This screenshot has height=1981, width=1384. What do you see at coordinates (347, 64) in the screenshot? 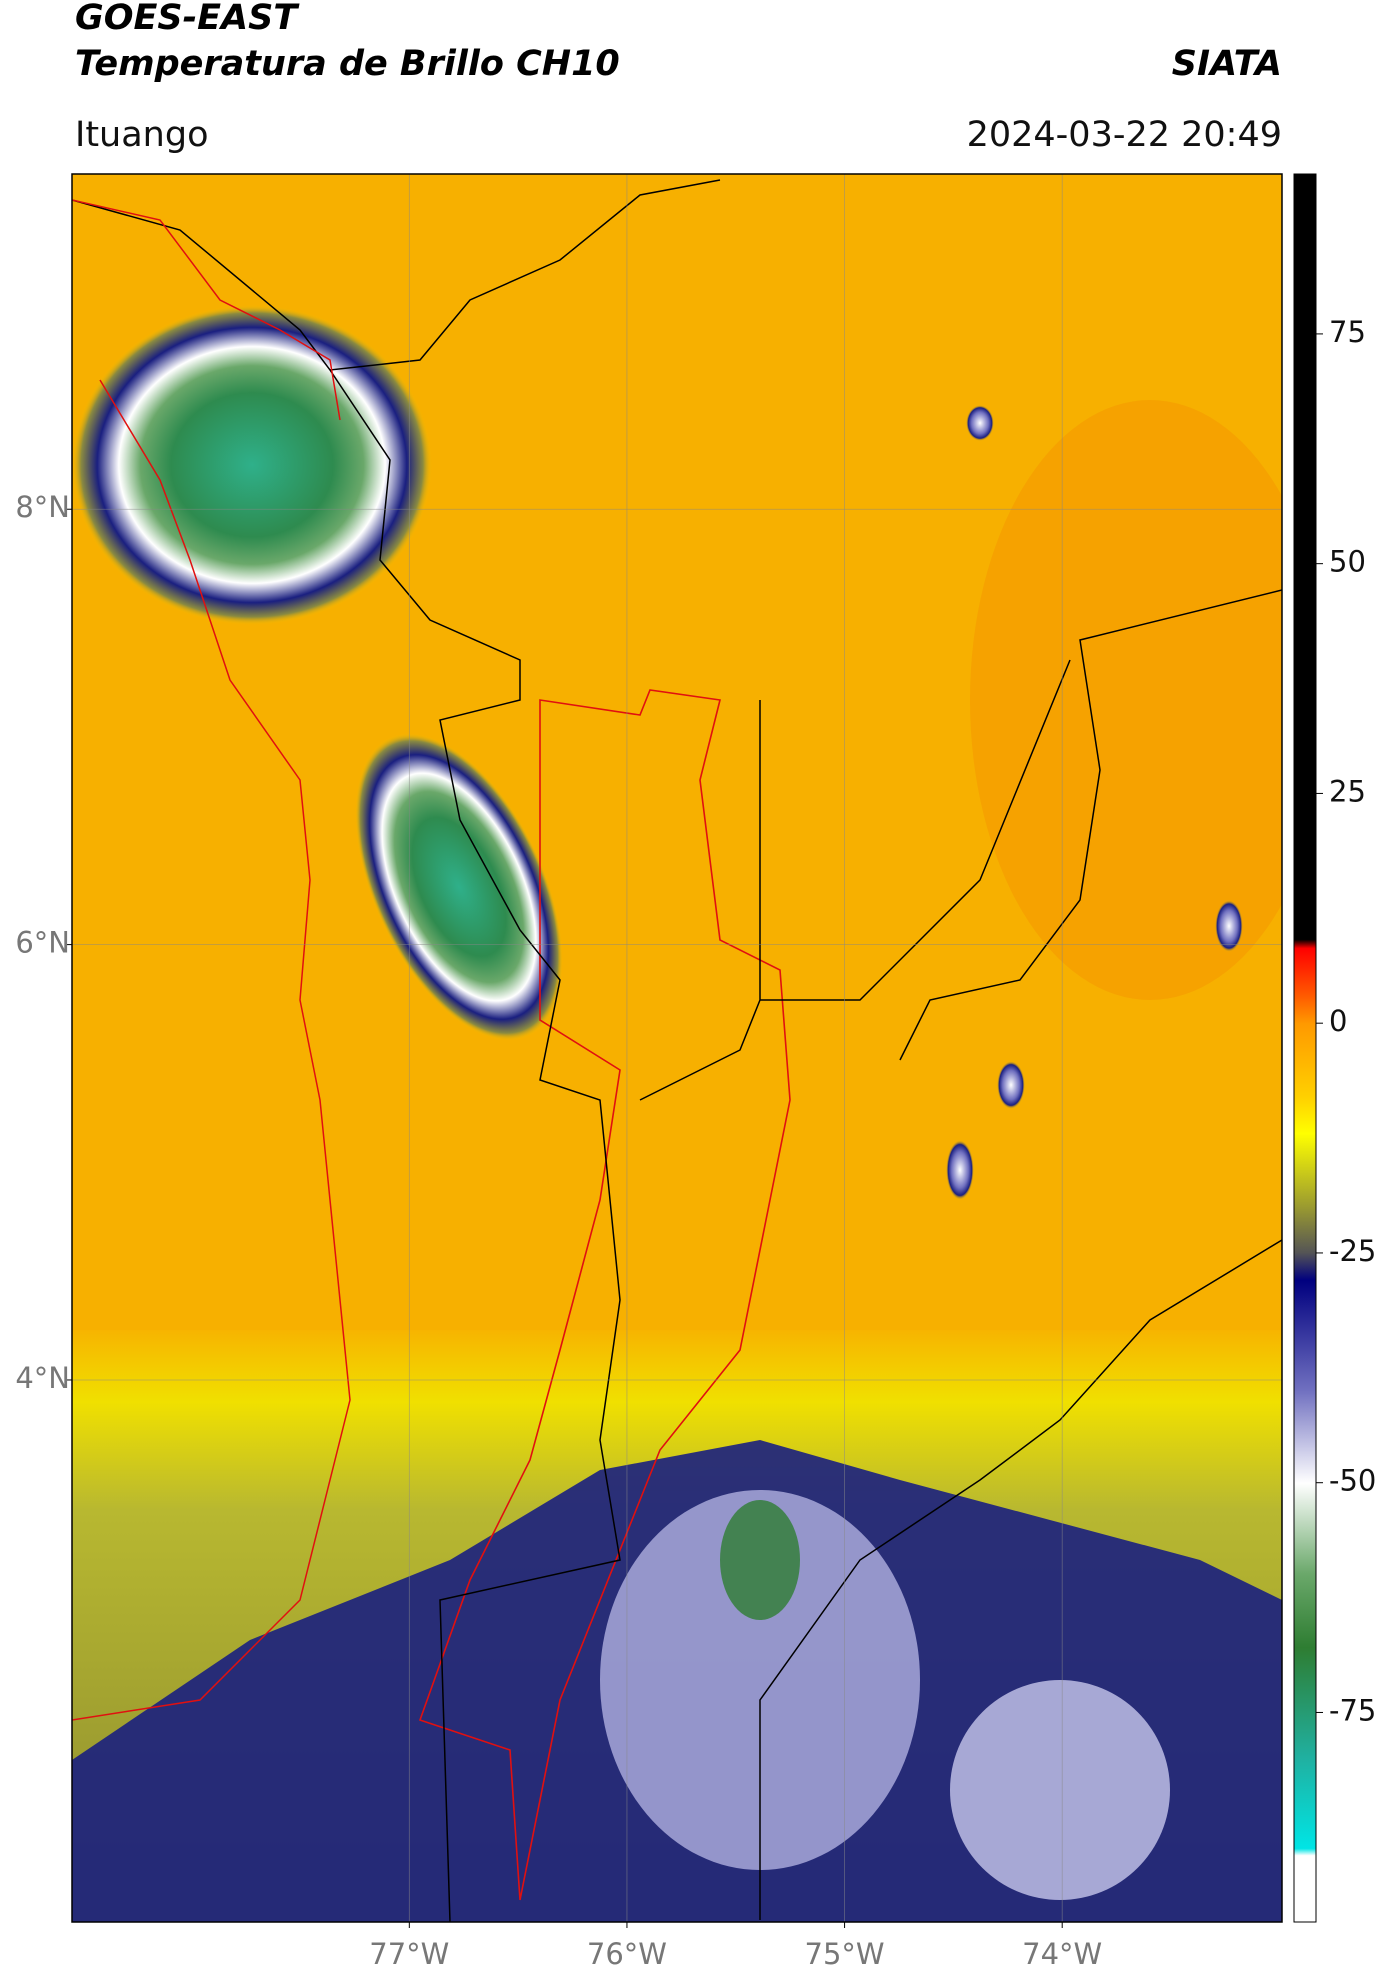
I see `subtitle: Temperatura de Brillo CH10` at bounding box center [347, 64].